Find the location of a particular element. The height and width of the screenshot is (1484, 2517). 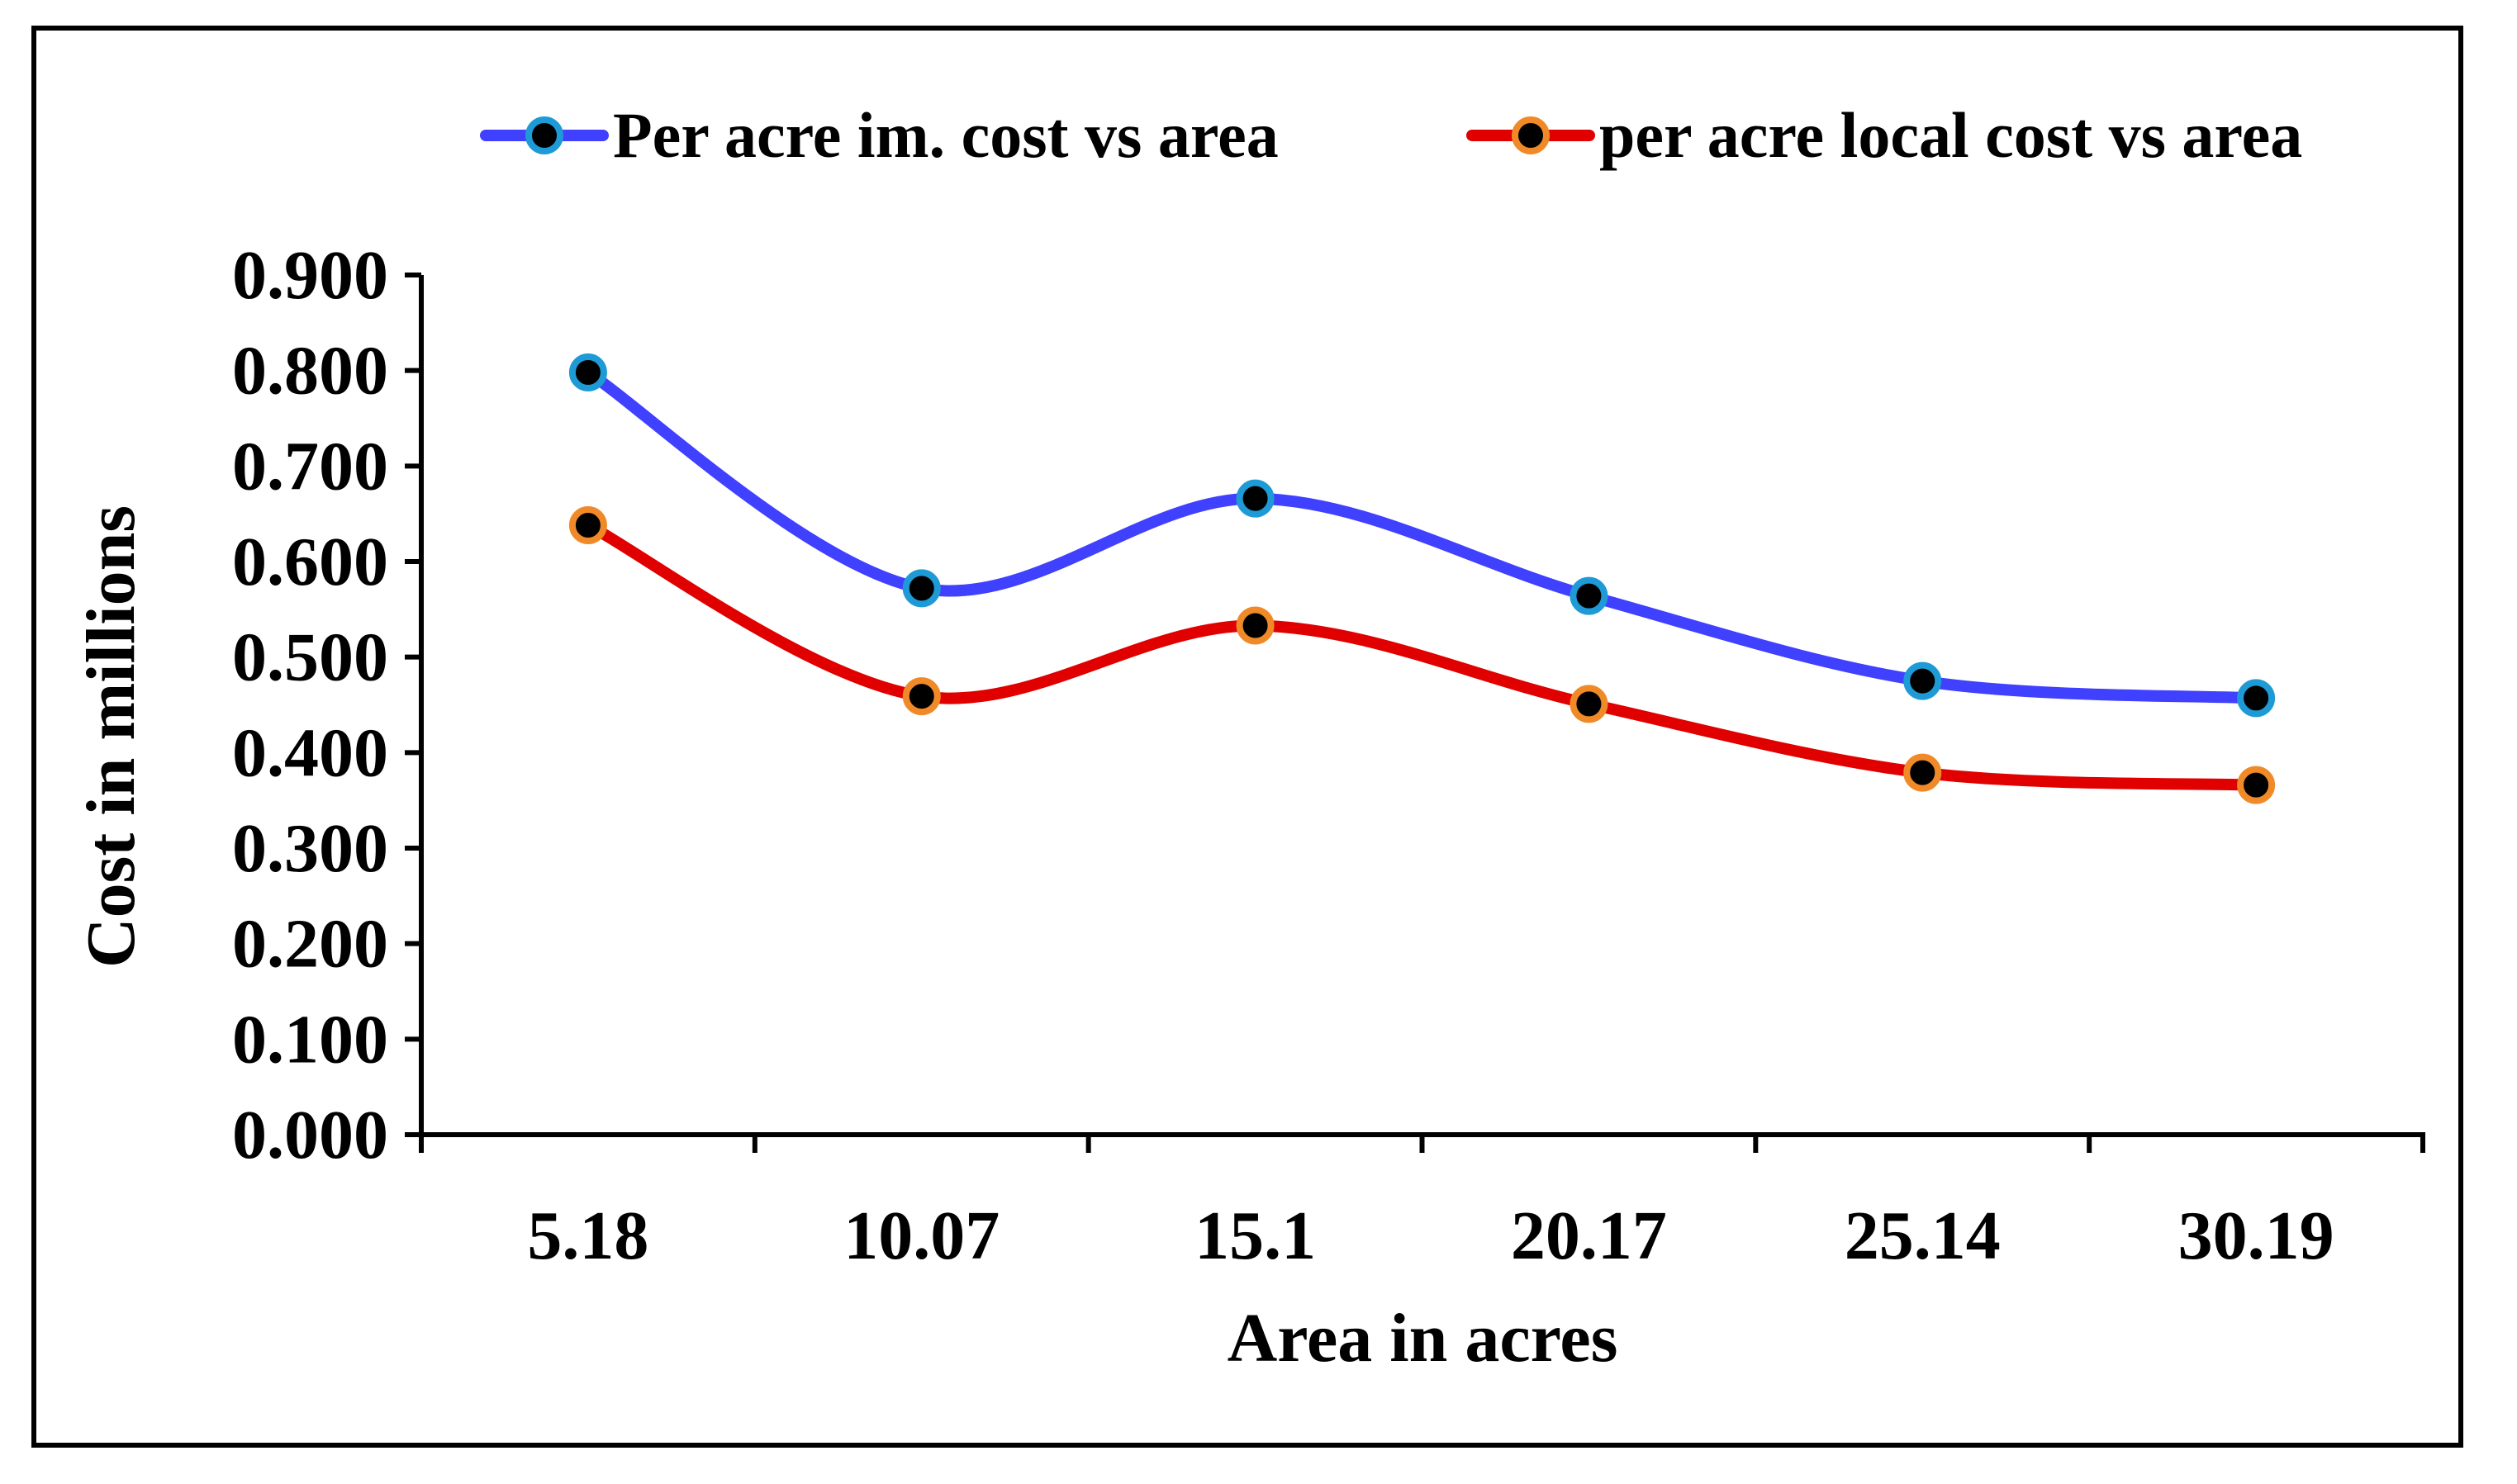

y-tick-label: 0.300 is located at coordinates (310, 848).